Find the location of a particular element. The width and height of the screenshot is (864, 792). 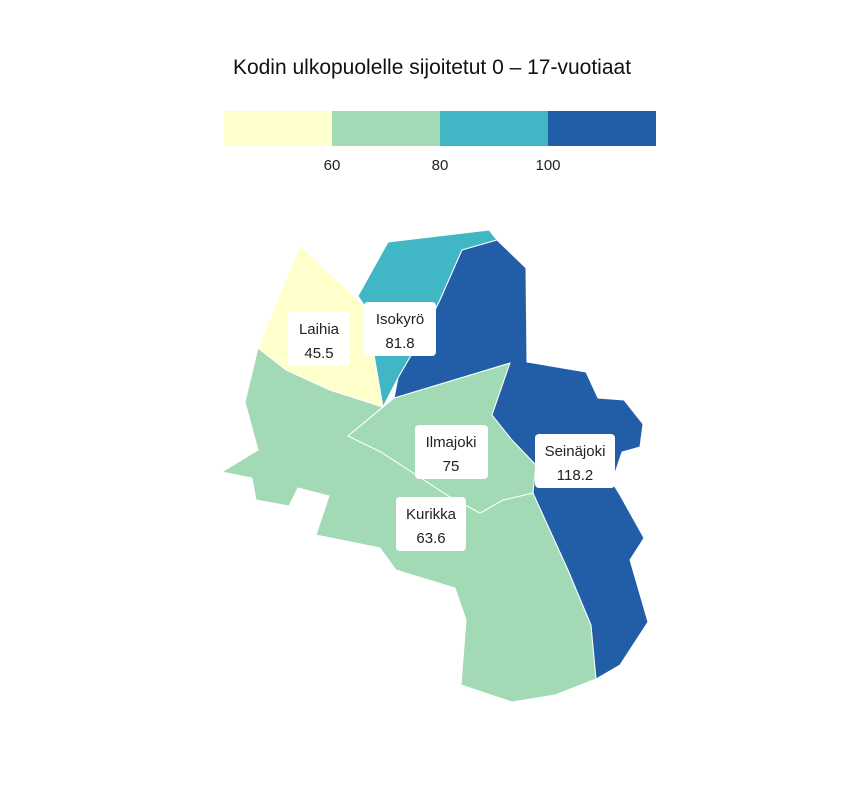

label-isokyro: Isokyrö 81.8 is located at coordinates (400, 329).